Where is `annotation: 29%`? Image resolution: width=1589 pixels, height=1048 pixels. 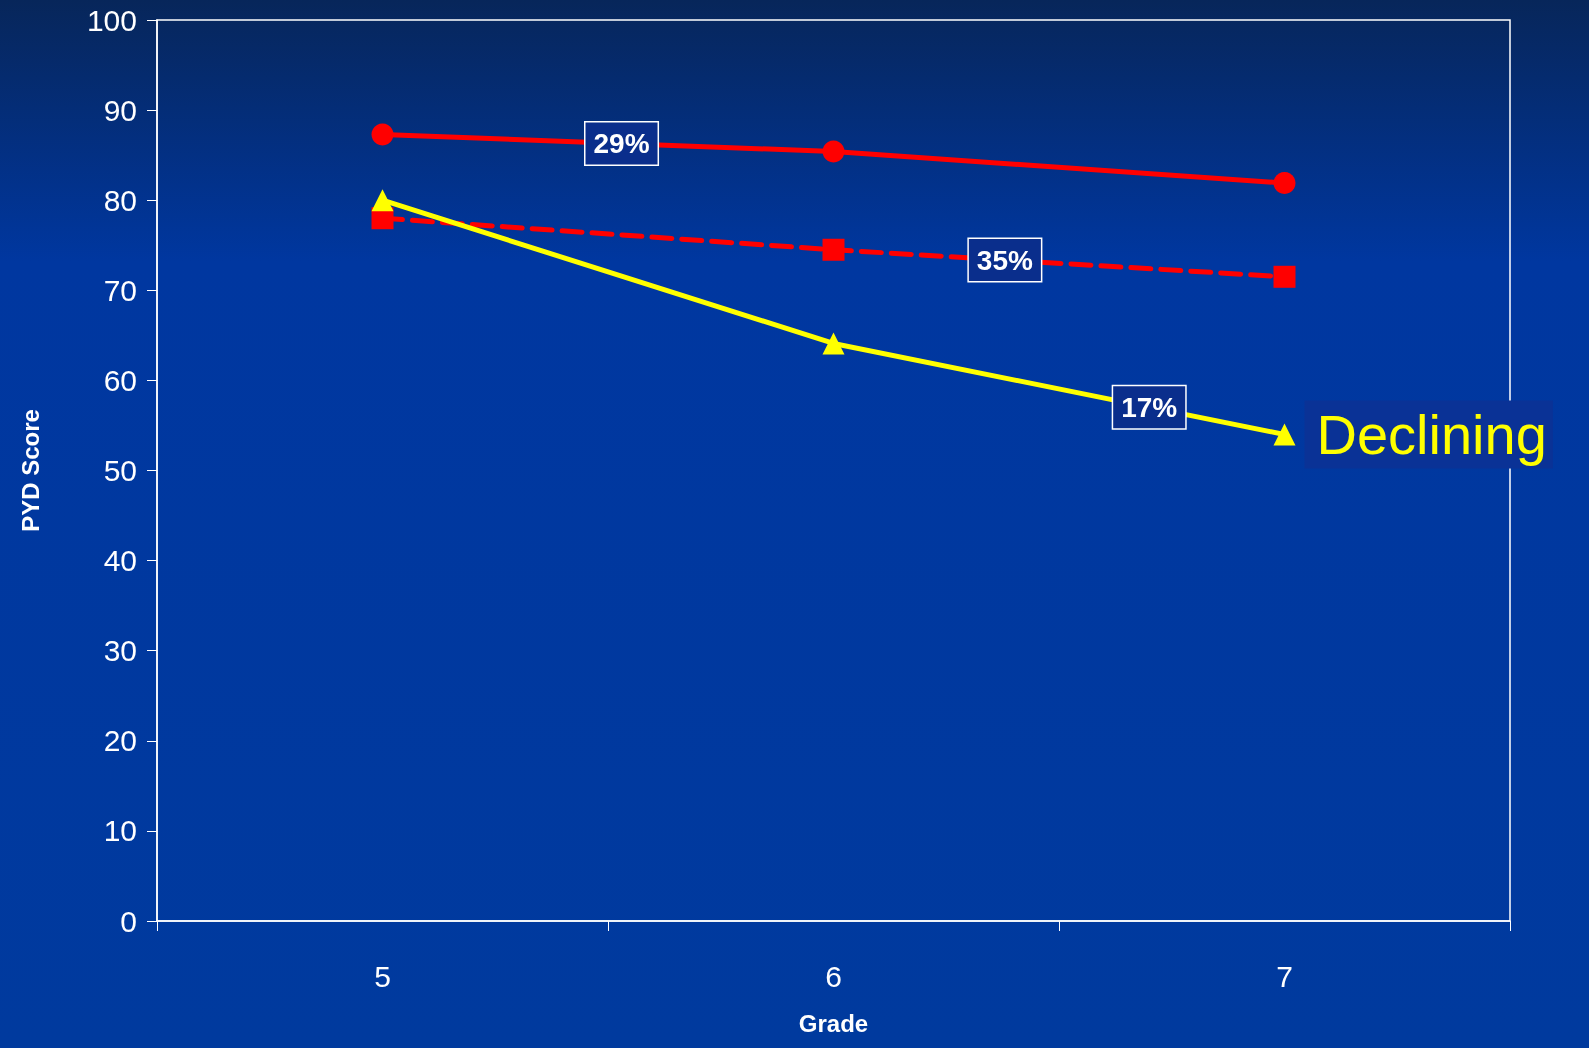 annotation: 29% is located at coordinates (621, 143).